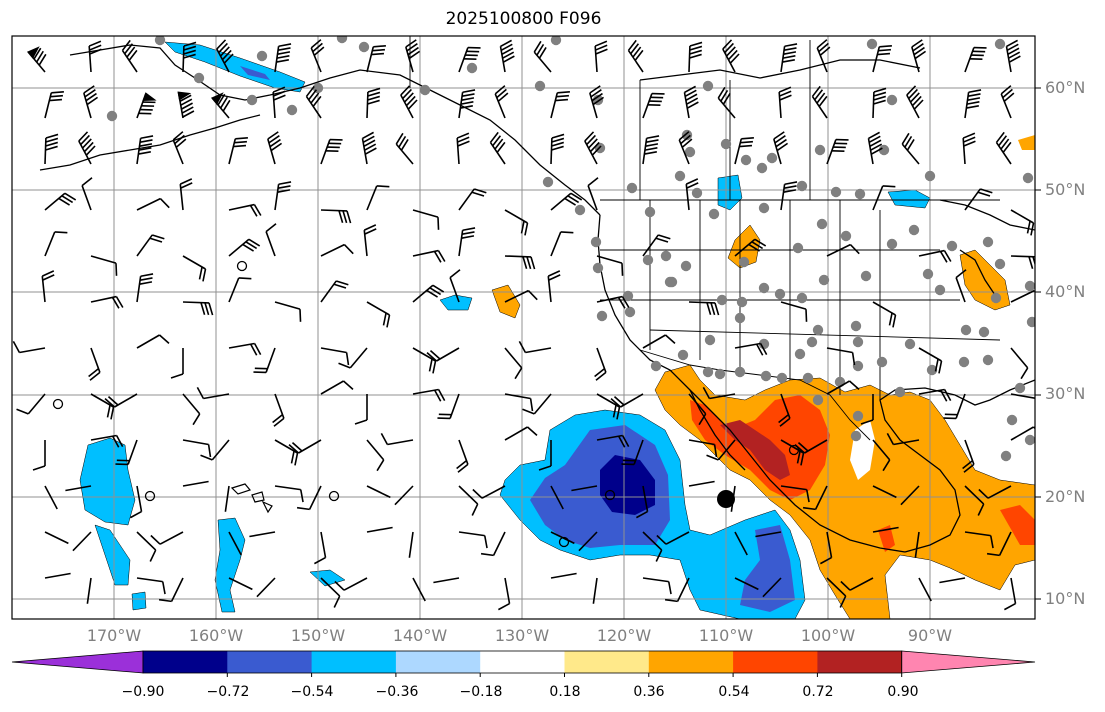  Describe the element at coordinates (235, 67) in the screenshot. I see `negative-anomaly-alaska` at that location.